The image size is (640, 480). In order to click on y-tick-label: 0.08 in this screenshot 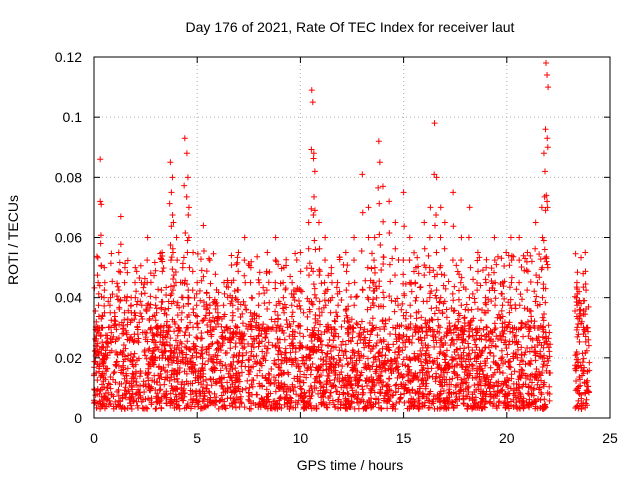, I will do `click(68, 177)`.